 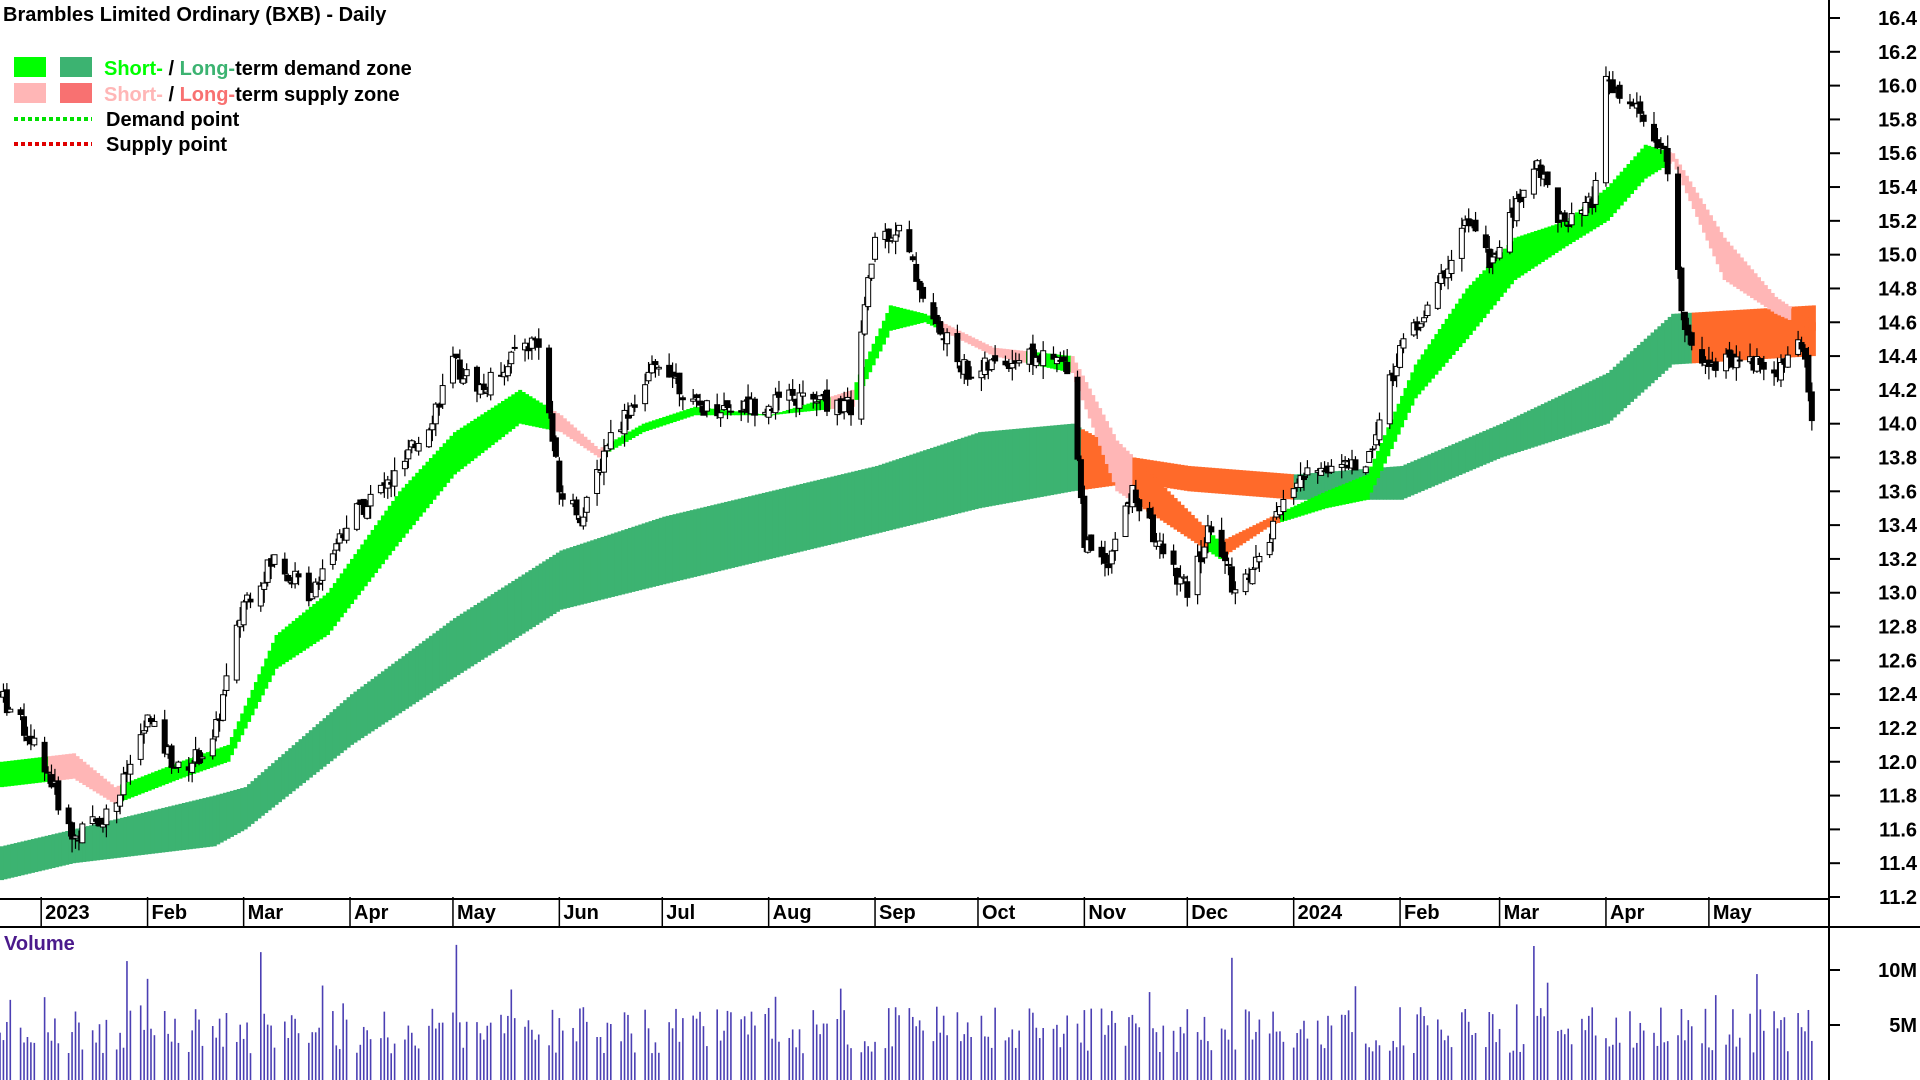 I want to click on price-tick-label: 15.6, so click(x=1897, y=154).